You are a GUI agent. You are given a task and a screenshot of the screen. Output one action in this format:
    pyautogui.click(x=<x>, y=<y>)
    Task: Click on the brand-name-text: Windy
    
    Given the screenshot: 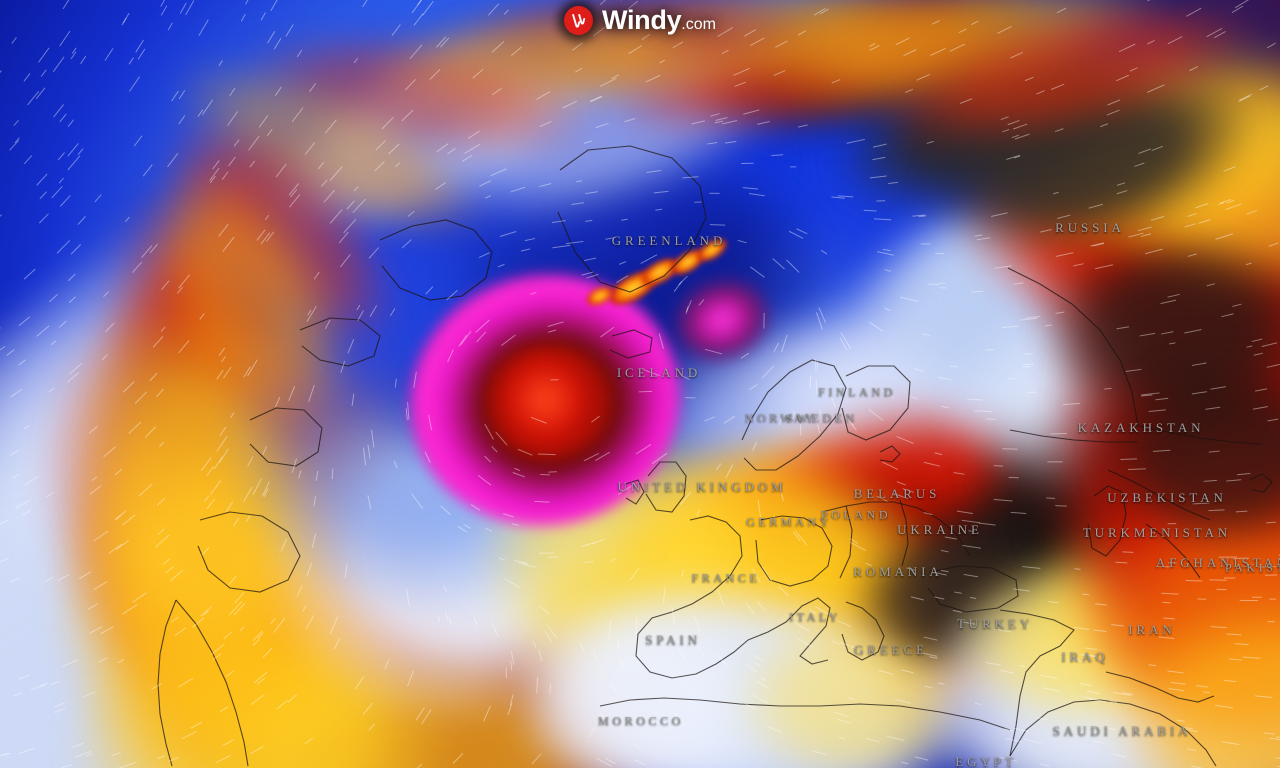 What is the action you would take?
    pyautogui.click(x=642, y=20)
    